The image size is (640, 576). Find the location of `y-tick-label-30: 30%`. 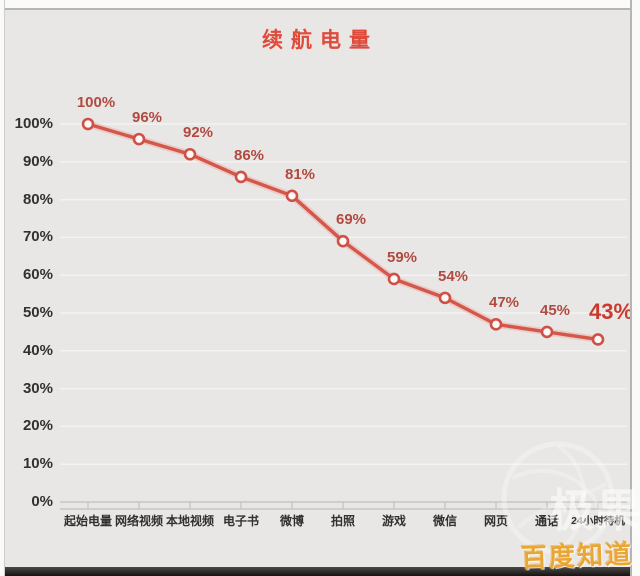

y-tick-label-30: 30% is located at coordinates (37, 388).